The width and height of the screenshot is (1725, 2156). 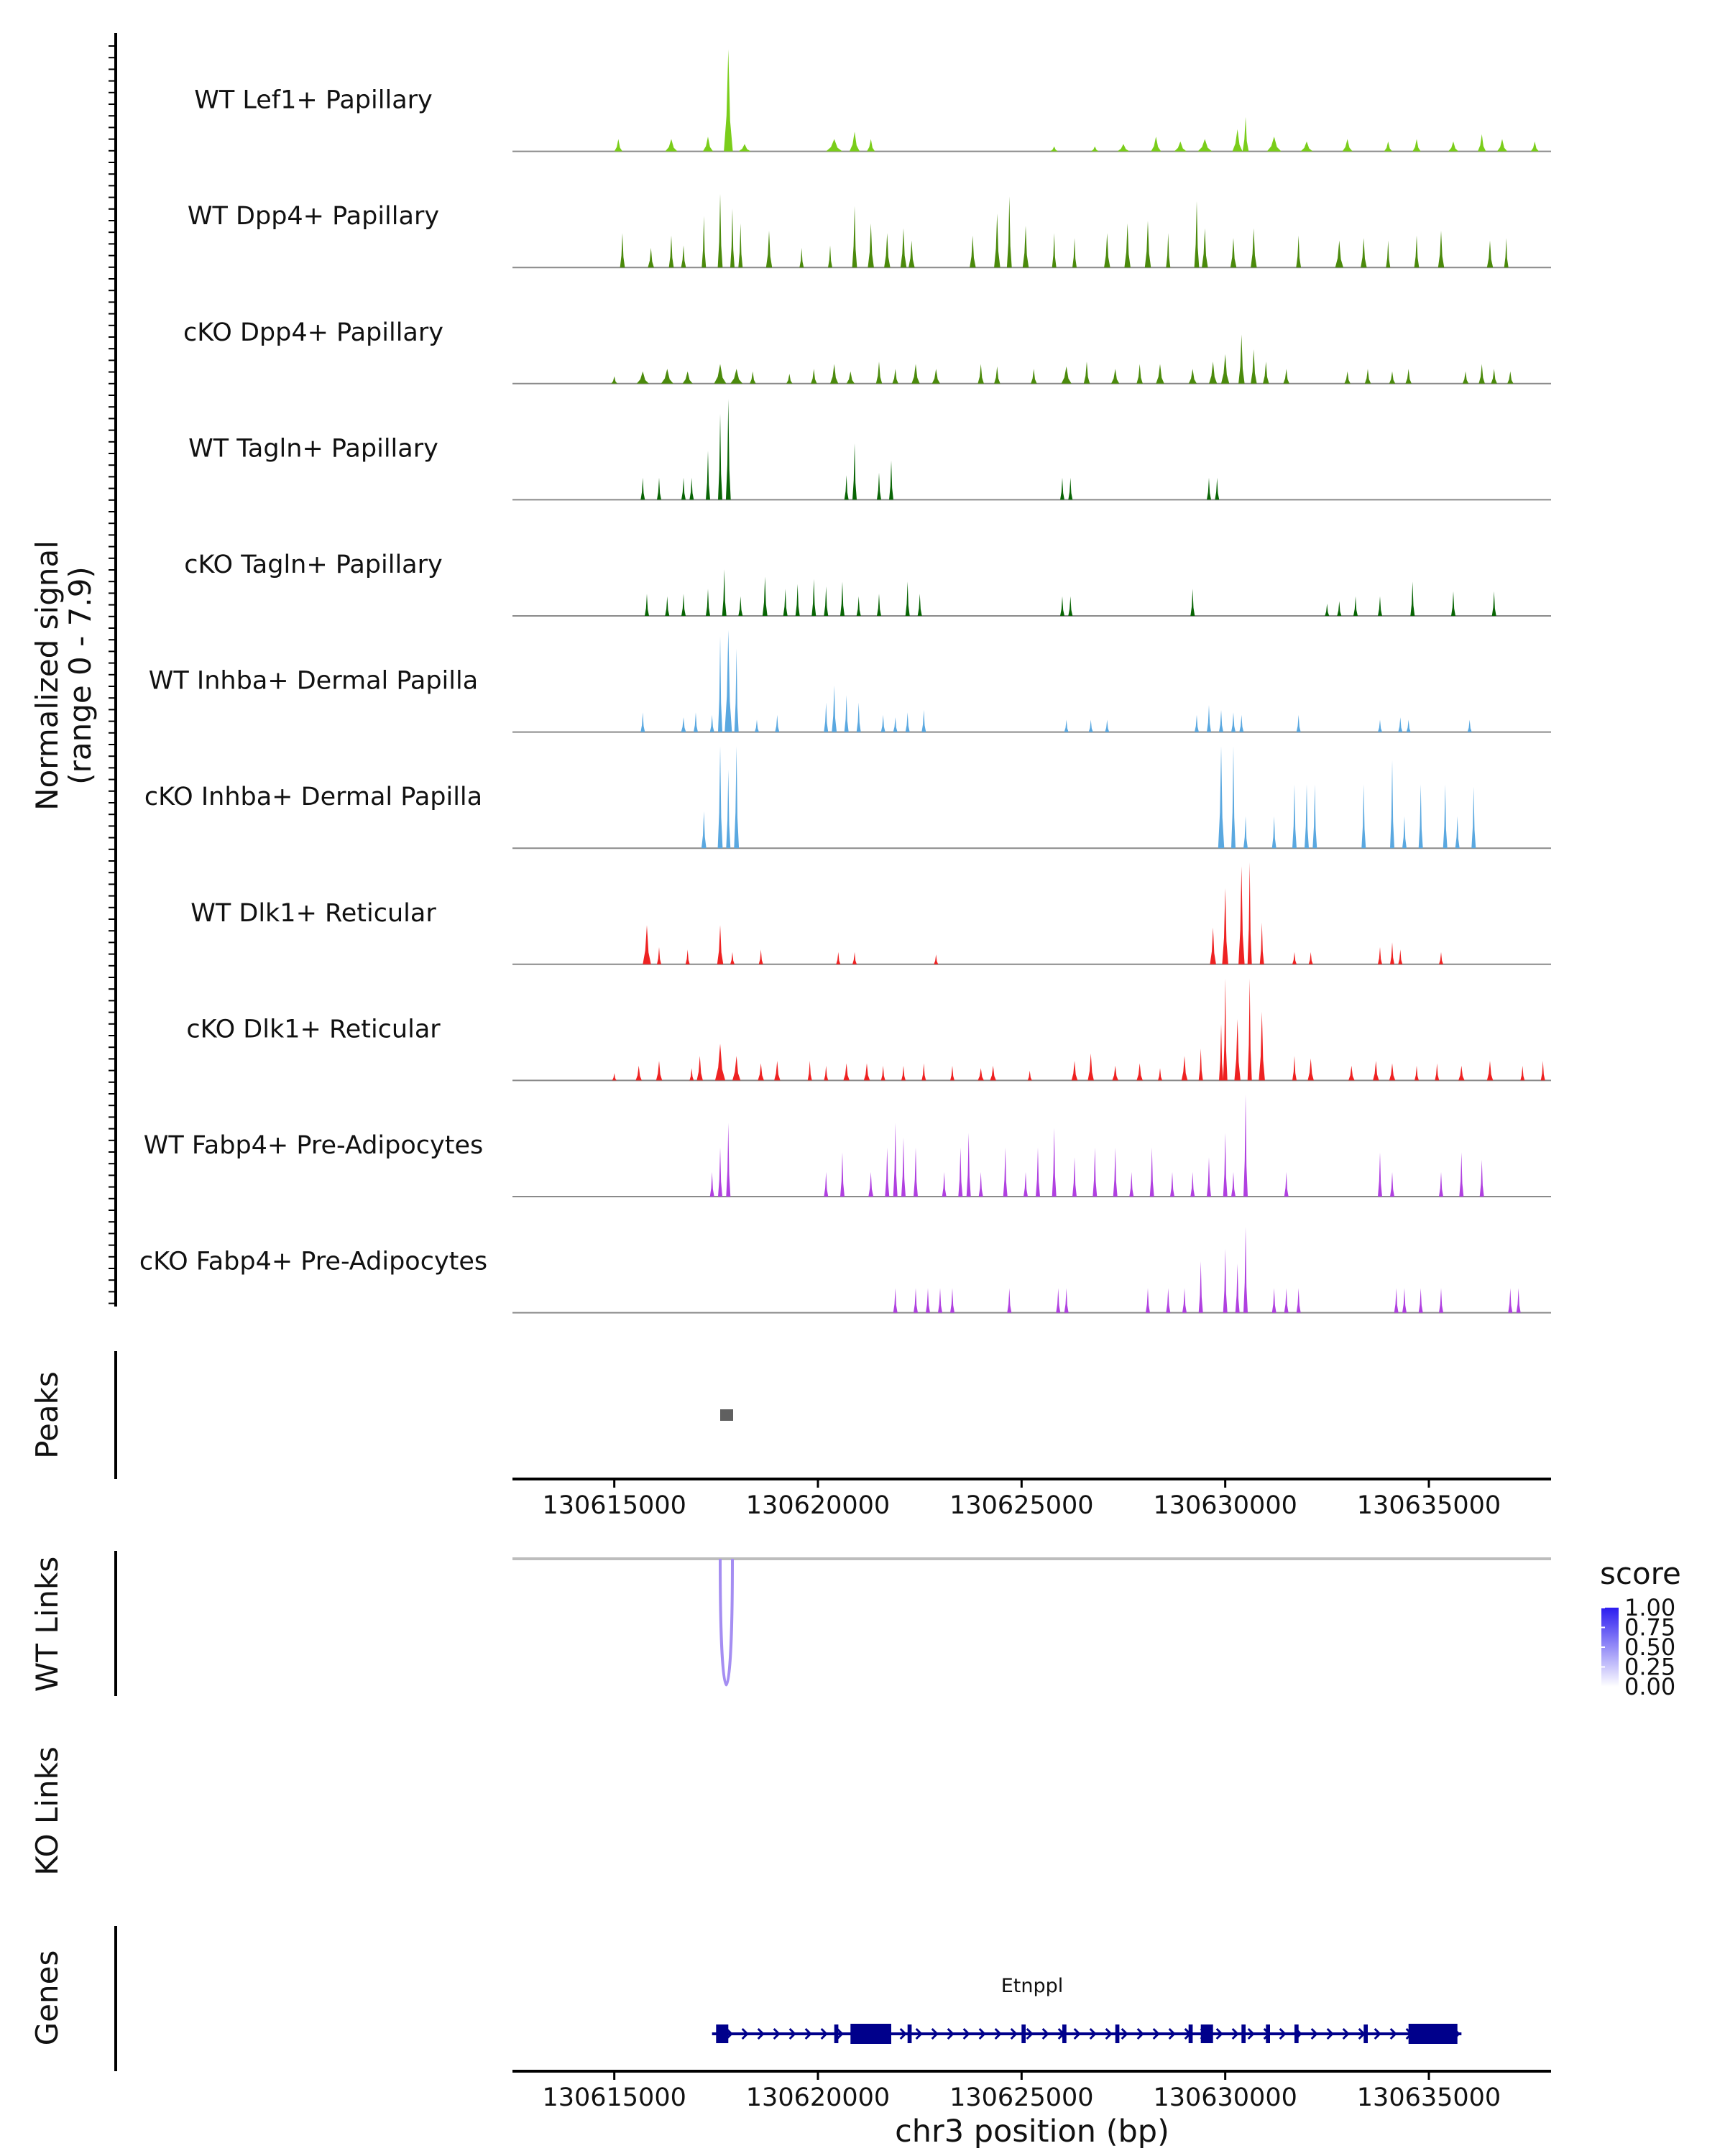 I want to click on track-label: cKO Inhba+ Dermal Papilla, so click(x=313, y=797).